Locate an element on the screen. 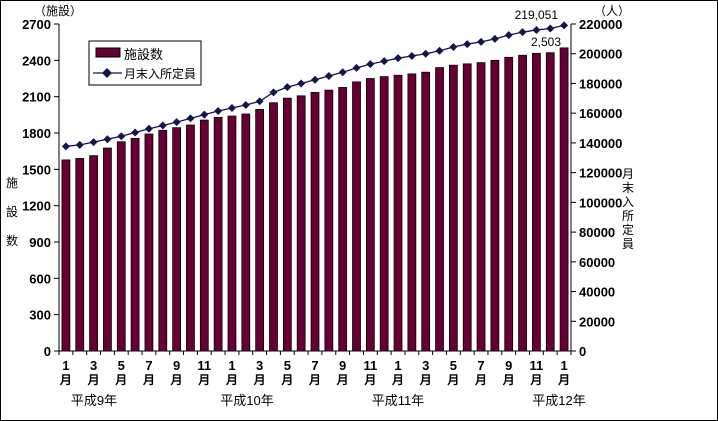  legend: 施設数 月末入所定員 is located at coordinates (145, 63).